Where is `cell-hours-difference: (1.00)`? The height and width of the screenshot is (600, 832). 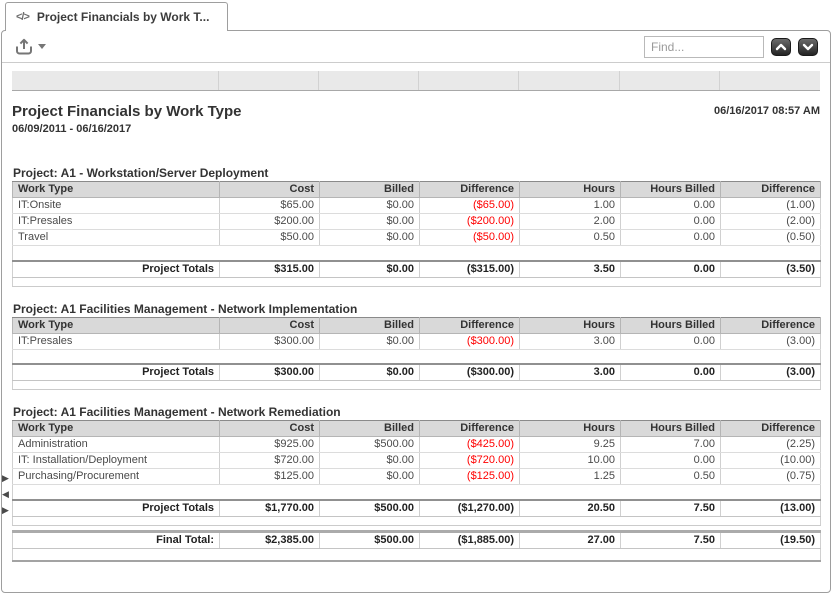
cell-hours-difference: (1.00) is located at coordinates (770, 205).